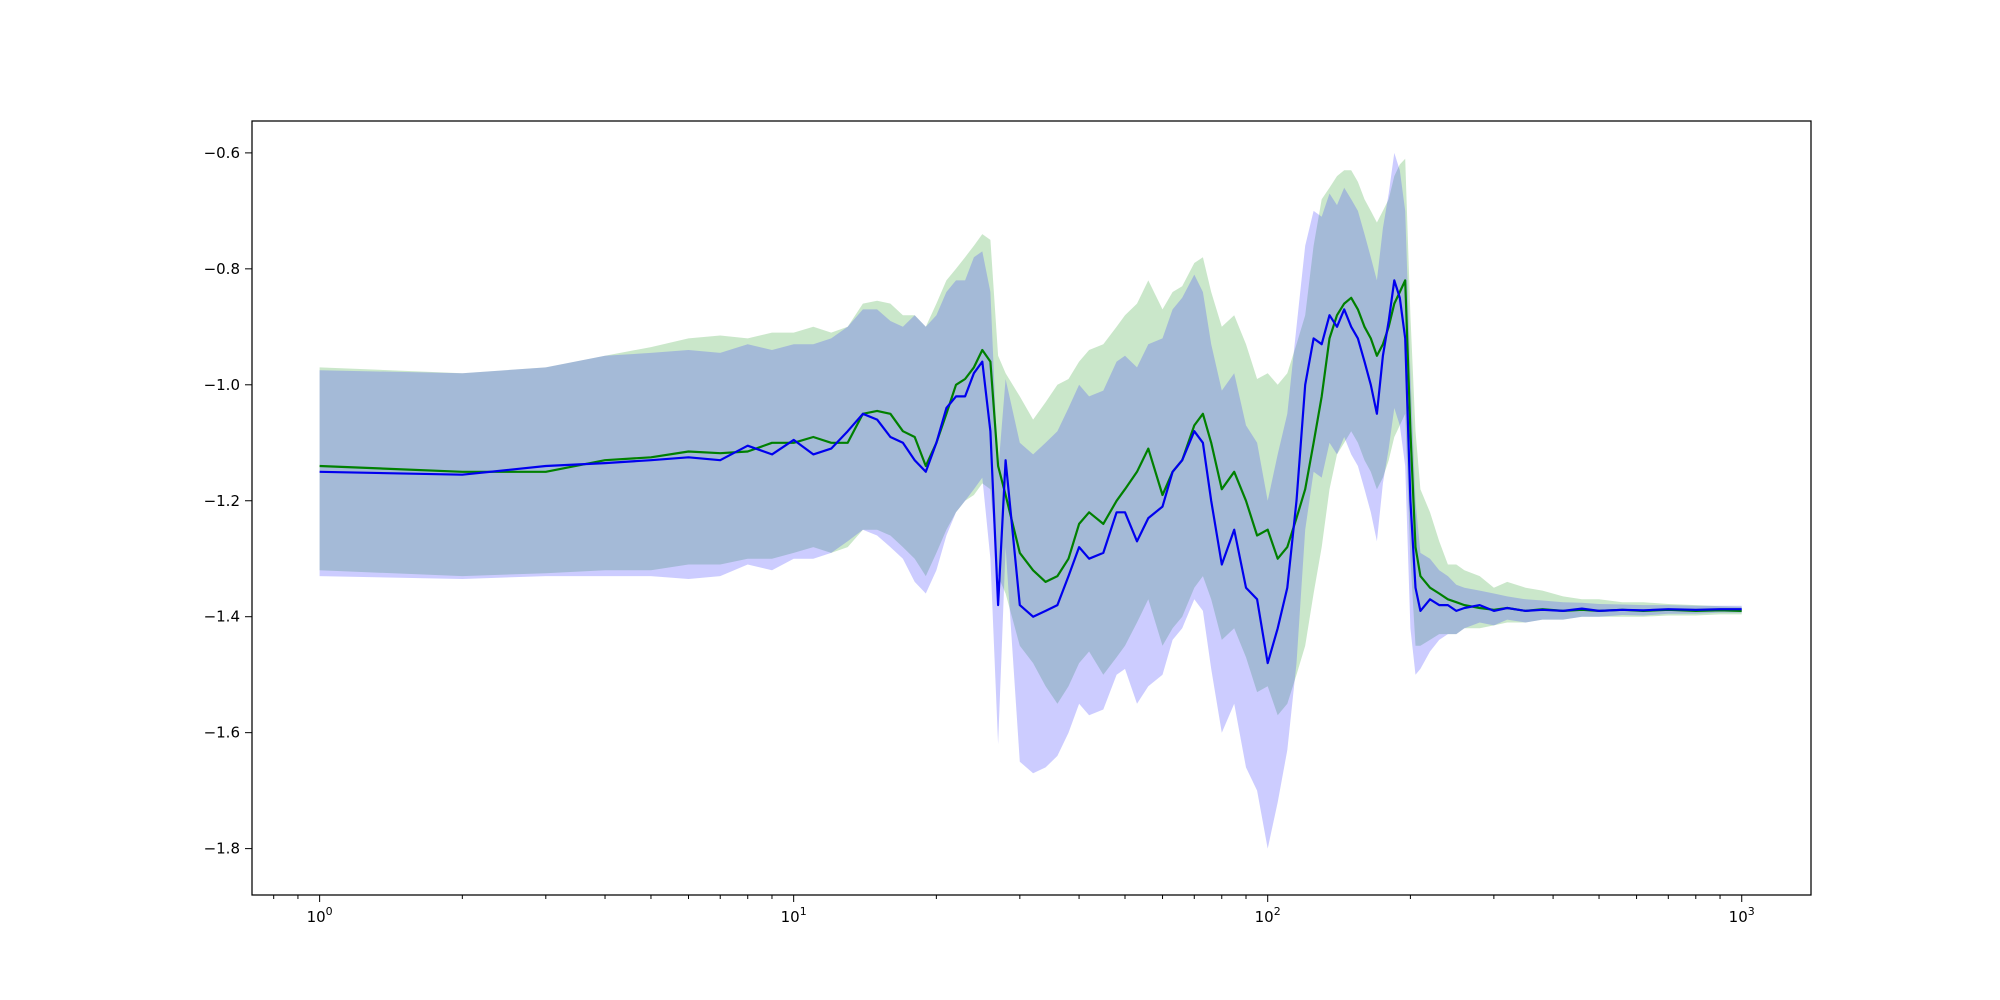  Describe the element at coordinates (222, 501) in the screenshot. I see `y-tick-label: −1.2` at that location.